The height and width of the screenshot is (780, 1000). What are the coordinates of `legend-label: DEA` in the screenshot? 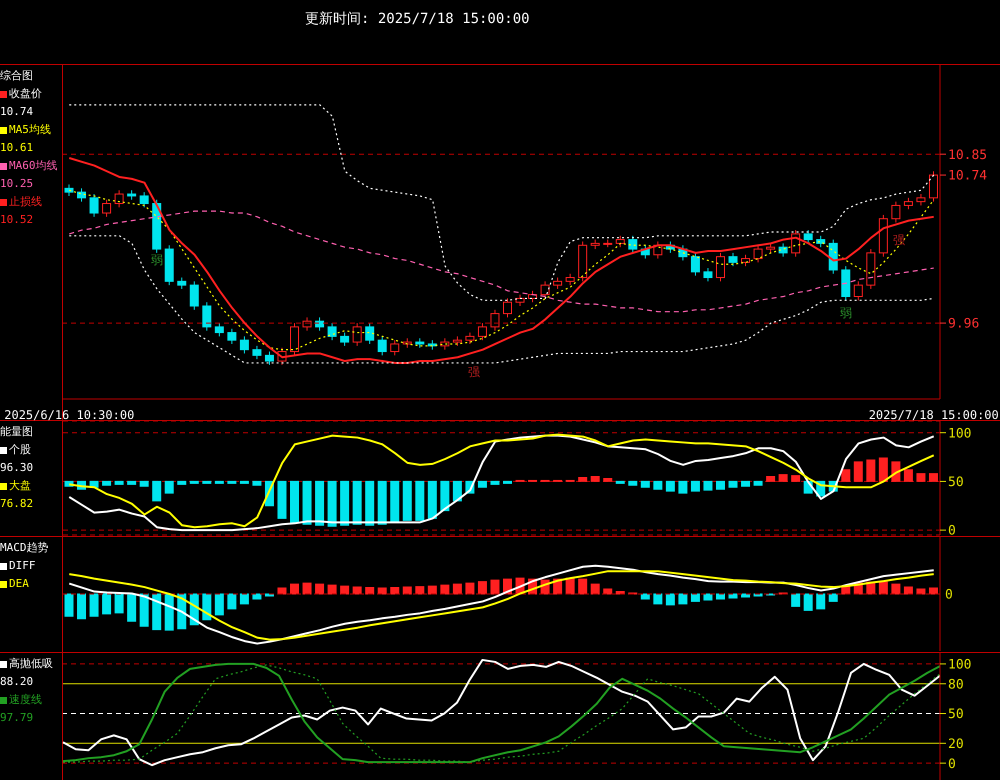 It's located at (19, 584).